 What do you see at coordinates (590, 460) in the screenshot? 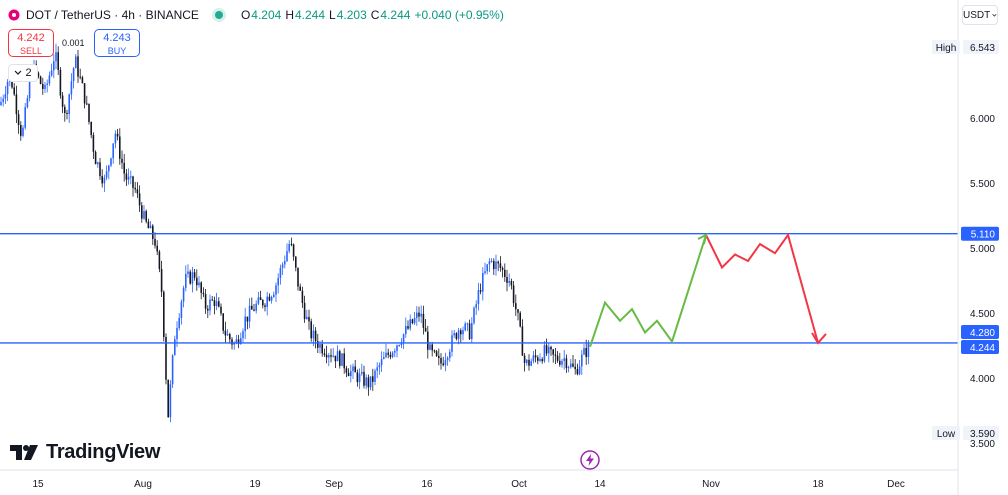
I see `lightning-icon` at bounding box center [590, 460].